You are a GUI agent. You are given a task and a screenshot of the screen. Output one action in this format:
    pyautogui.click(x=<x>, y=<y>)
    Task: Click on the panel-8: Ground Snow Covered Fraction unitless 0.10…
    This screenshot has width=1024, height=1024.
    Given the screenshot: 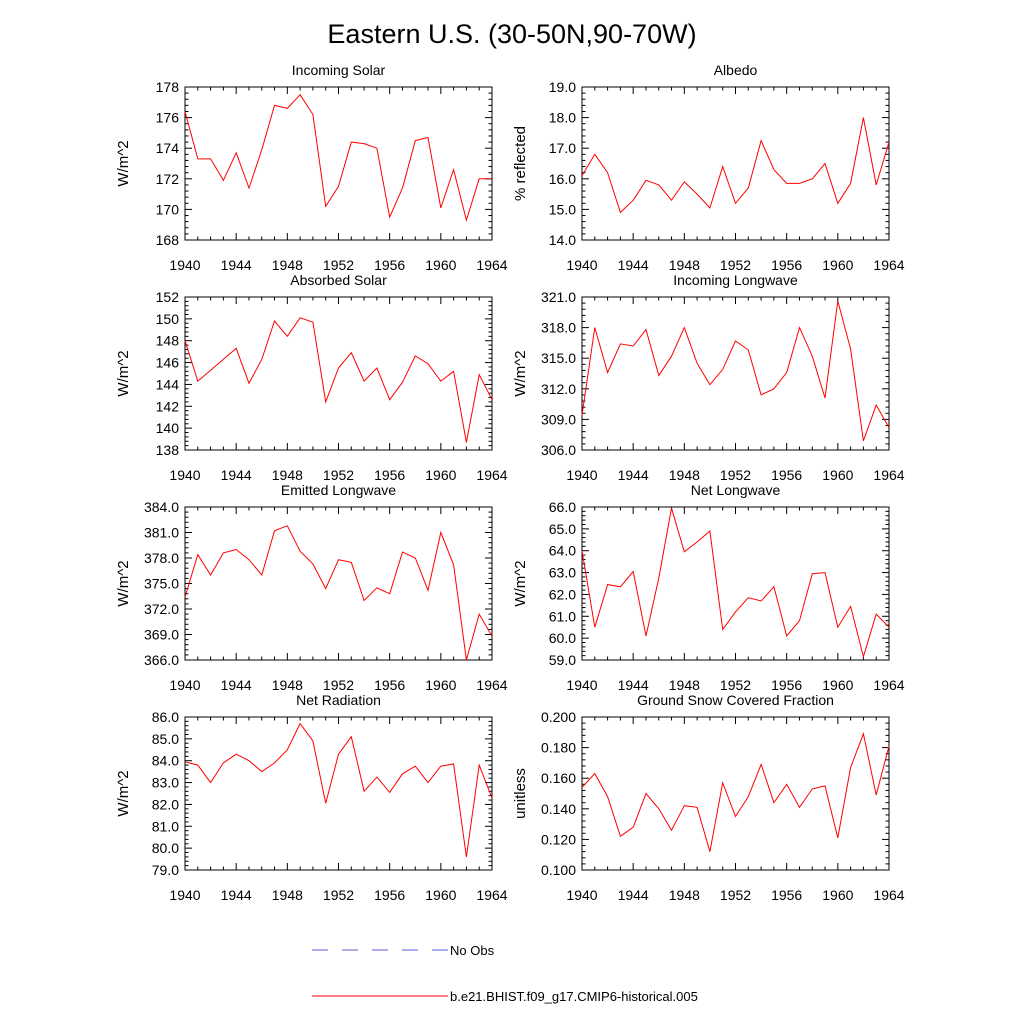 What is the action you would take?
    pyautogui.click(x=708, y=797)
    